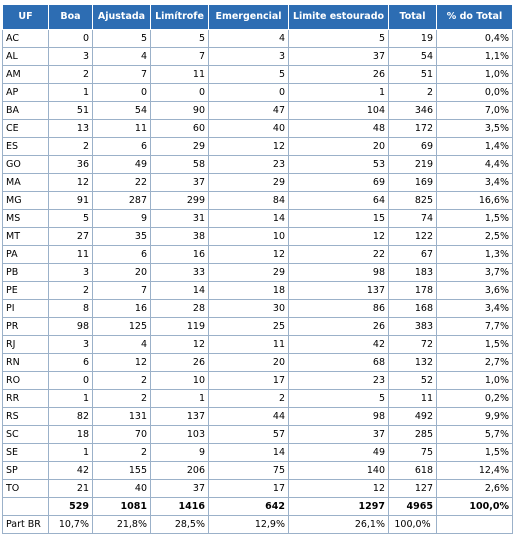 The width and height of the screenshot is (516, 534). I want to click on cell-boa: 11, so click(70, 254).